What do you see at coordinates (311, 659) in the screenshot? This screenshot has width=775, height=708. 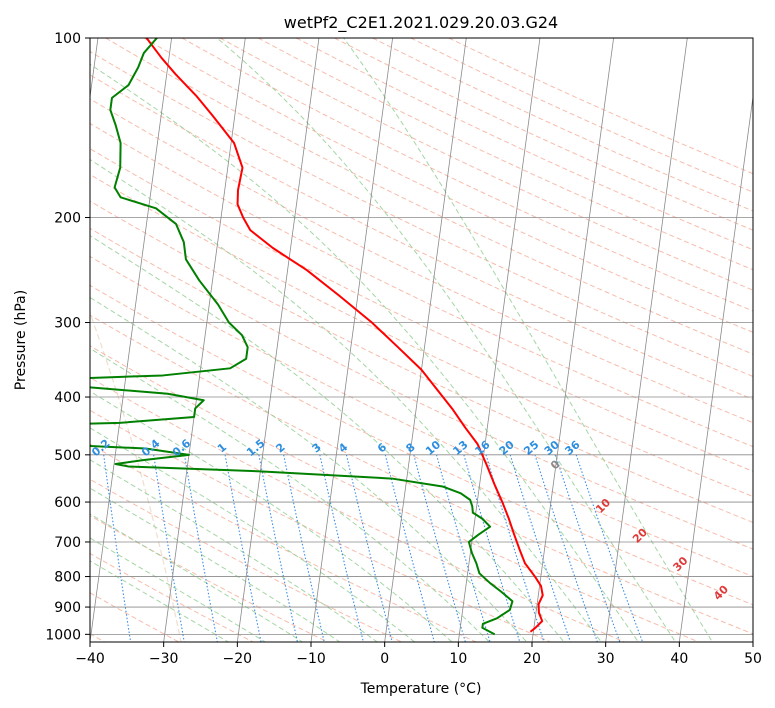 I see `x-tick-label: −10` at bounding box center [311, 659].